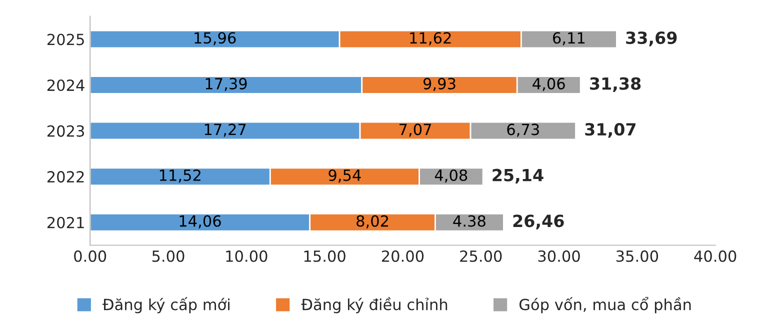 The width and height of the screenshot is (770, 327). I want to click on x-tick-label: 10.00, so click(247, 256).